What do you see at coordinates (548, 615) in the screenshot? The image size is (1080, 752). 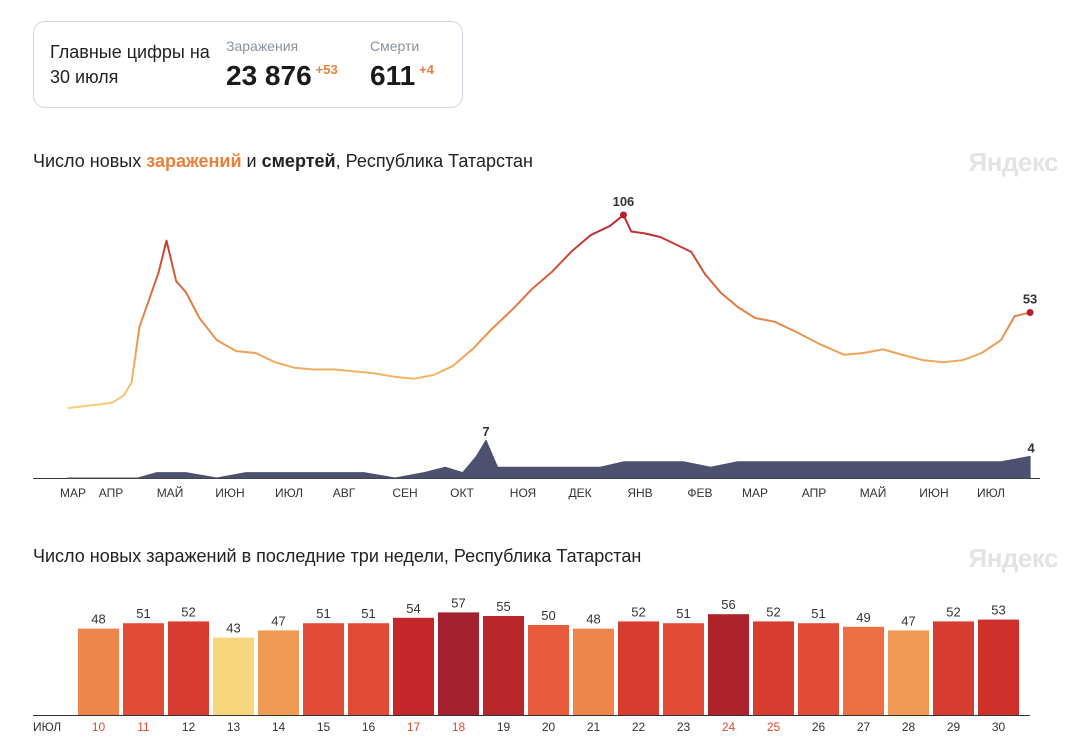 I see `bar-value-label: 50` at bounding box center [548, 615].